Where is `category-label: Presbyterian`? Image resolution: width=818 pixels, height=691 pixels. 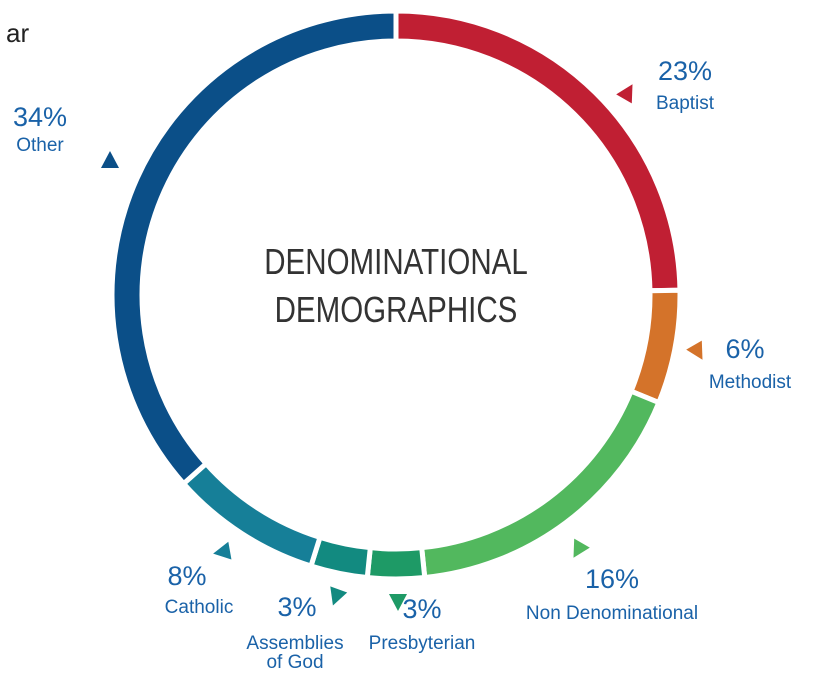
category-label: Presbyterian is located at coordinates (422, 643).